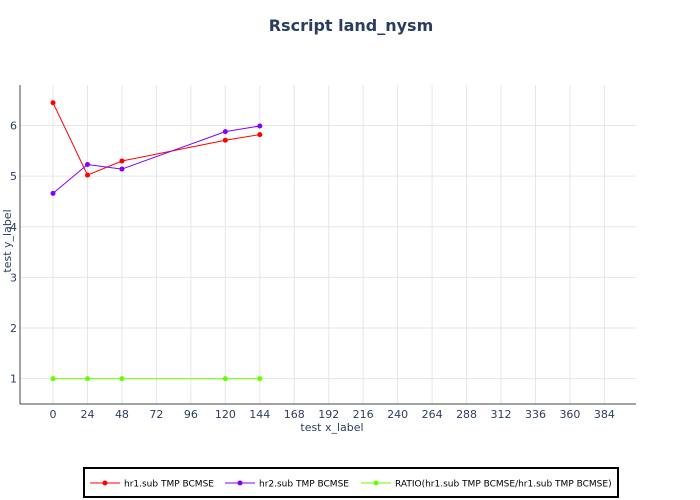  Describe the element at coordinates (501, 414) in the screenshot. I see `x-tick-label: 312` at that location.